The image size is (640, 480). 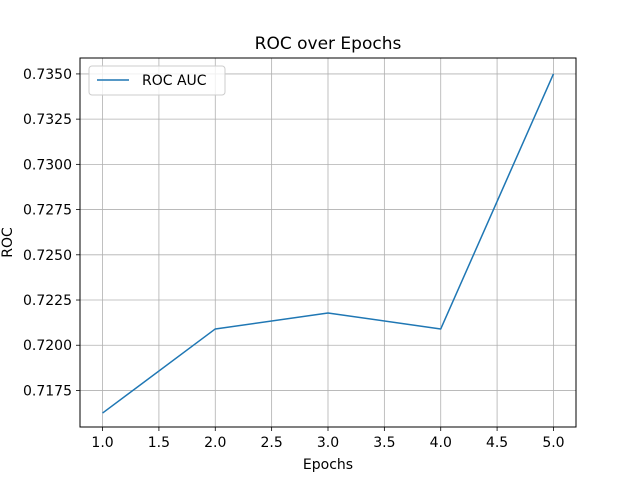 I want to click on x-tick-label: 1.0, so click(x=102, y=443).